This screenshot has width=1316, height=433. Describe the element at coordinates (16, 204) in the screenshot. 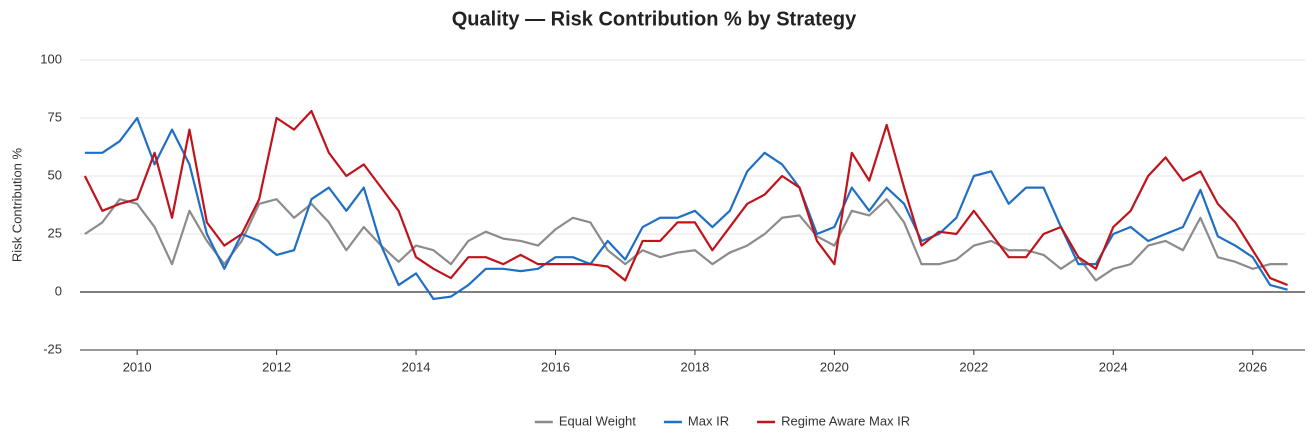

I see `y-axis-label: Risk Contribution %` at that location.